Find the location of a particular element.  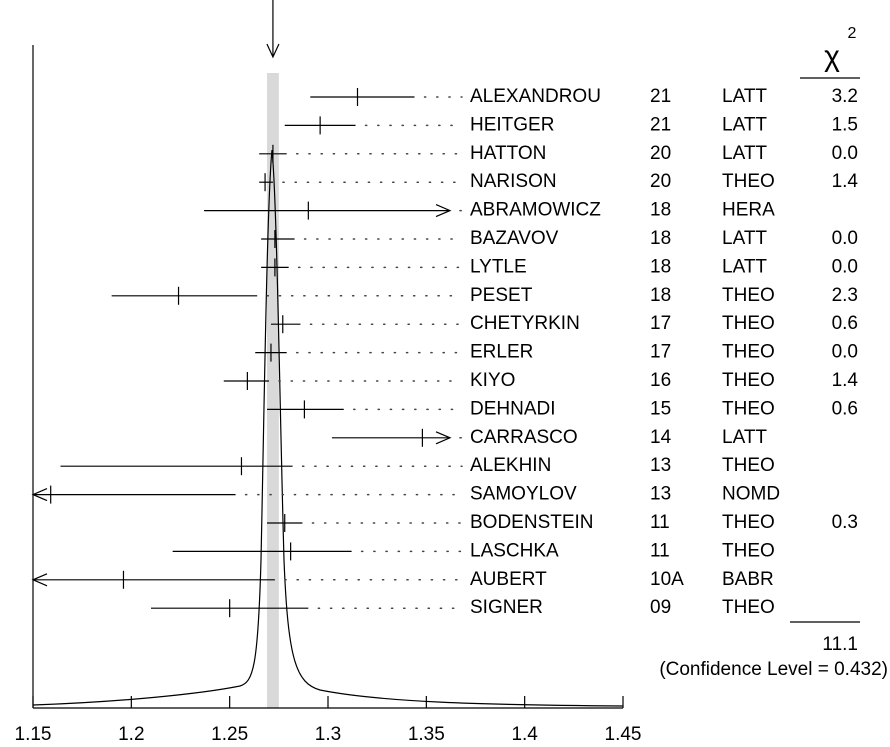

measurement-name: AUBERT is located at coordinates (508, 579).